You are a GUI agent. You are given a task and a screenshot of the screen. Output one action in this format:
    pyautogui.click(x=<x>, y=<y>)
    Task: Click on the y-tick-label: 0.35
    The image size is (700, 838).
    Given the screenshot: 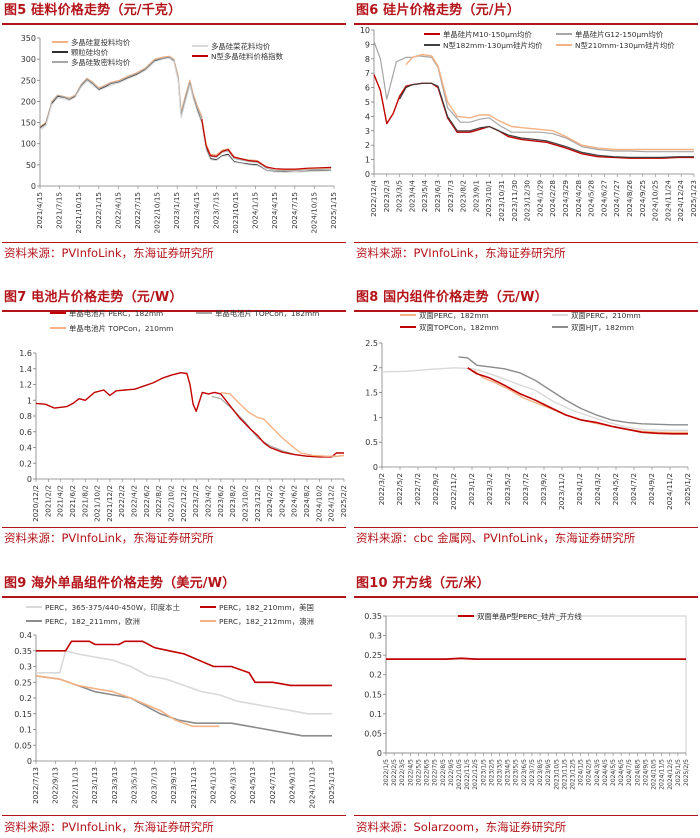 What is the action you would take?
    pyautogui.click(x=373, y=616)
    